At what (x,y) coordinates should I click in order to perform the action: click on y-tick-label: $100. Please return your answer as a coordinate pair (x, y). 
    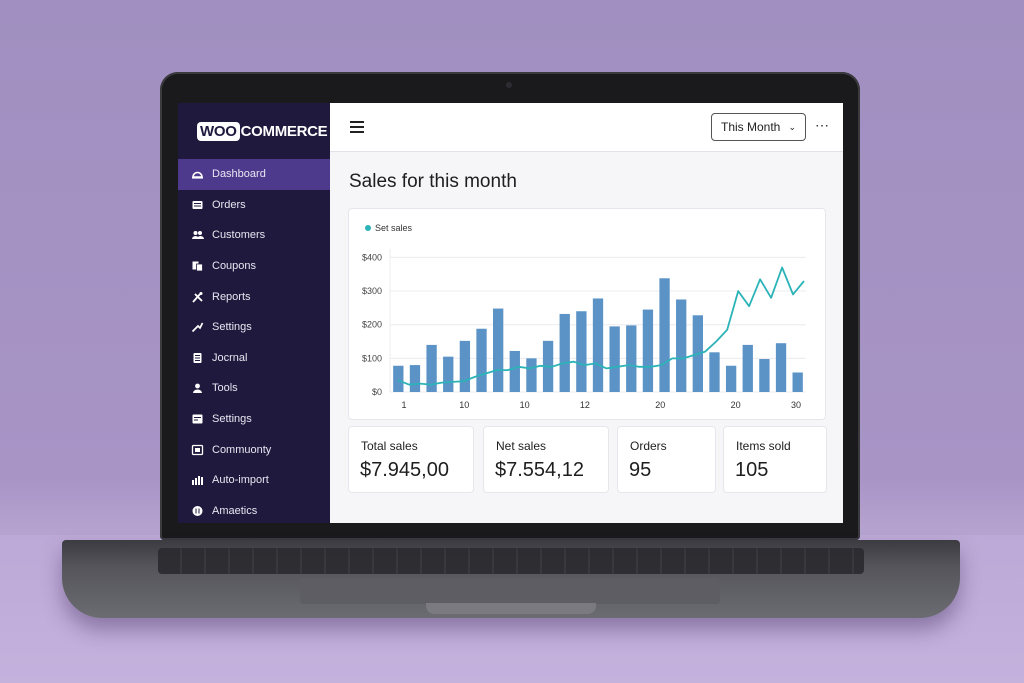
    Looking at the image, I should click on (372, 358).